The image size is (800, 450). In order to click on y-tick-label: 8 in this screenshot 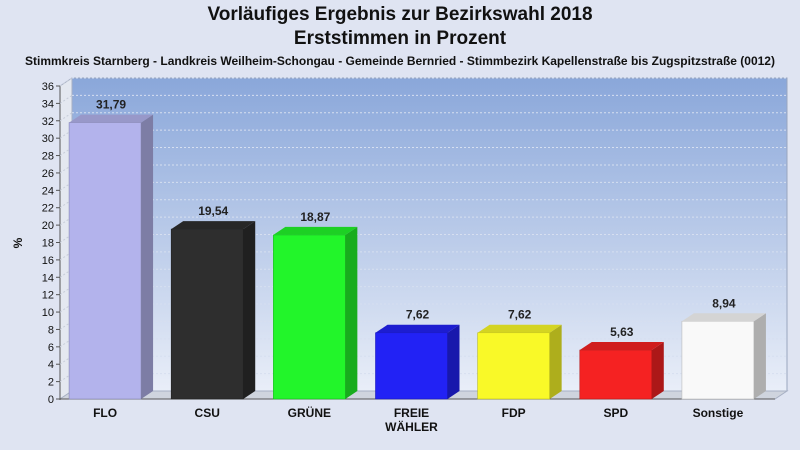, I will do `click(51, 330)`.